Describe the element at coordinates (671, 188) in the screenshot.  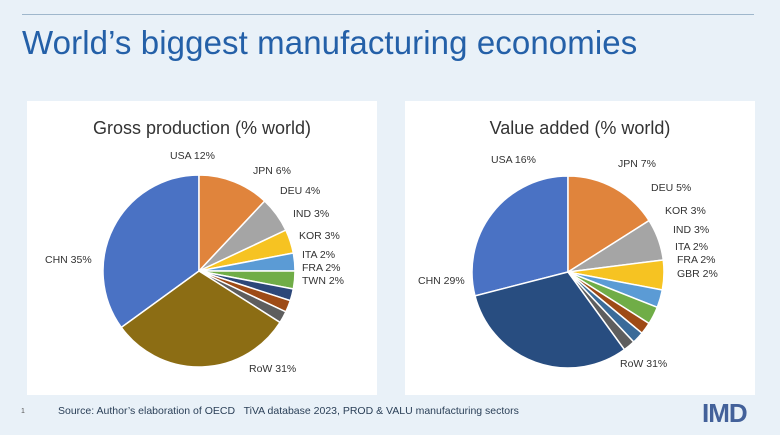
I see `slice-label-deu: DEU 5%` at that location.